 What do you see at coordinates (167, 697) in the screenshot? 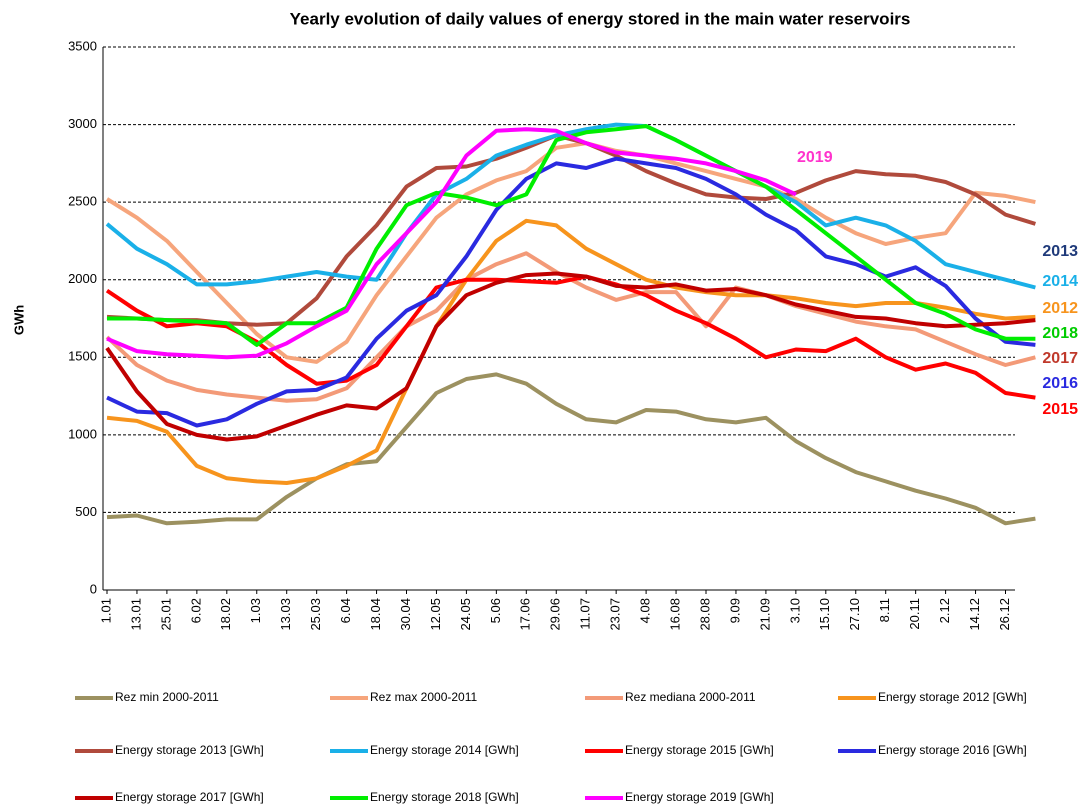
I see `legend-label: Rez min 2000-2011` at bounding box center [167, 697].